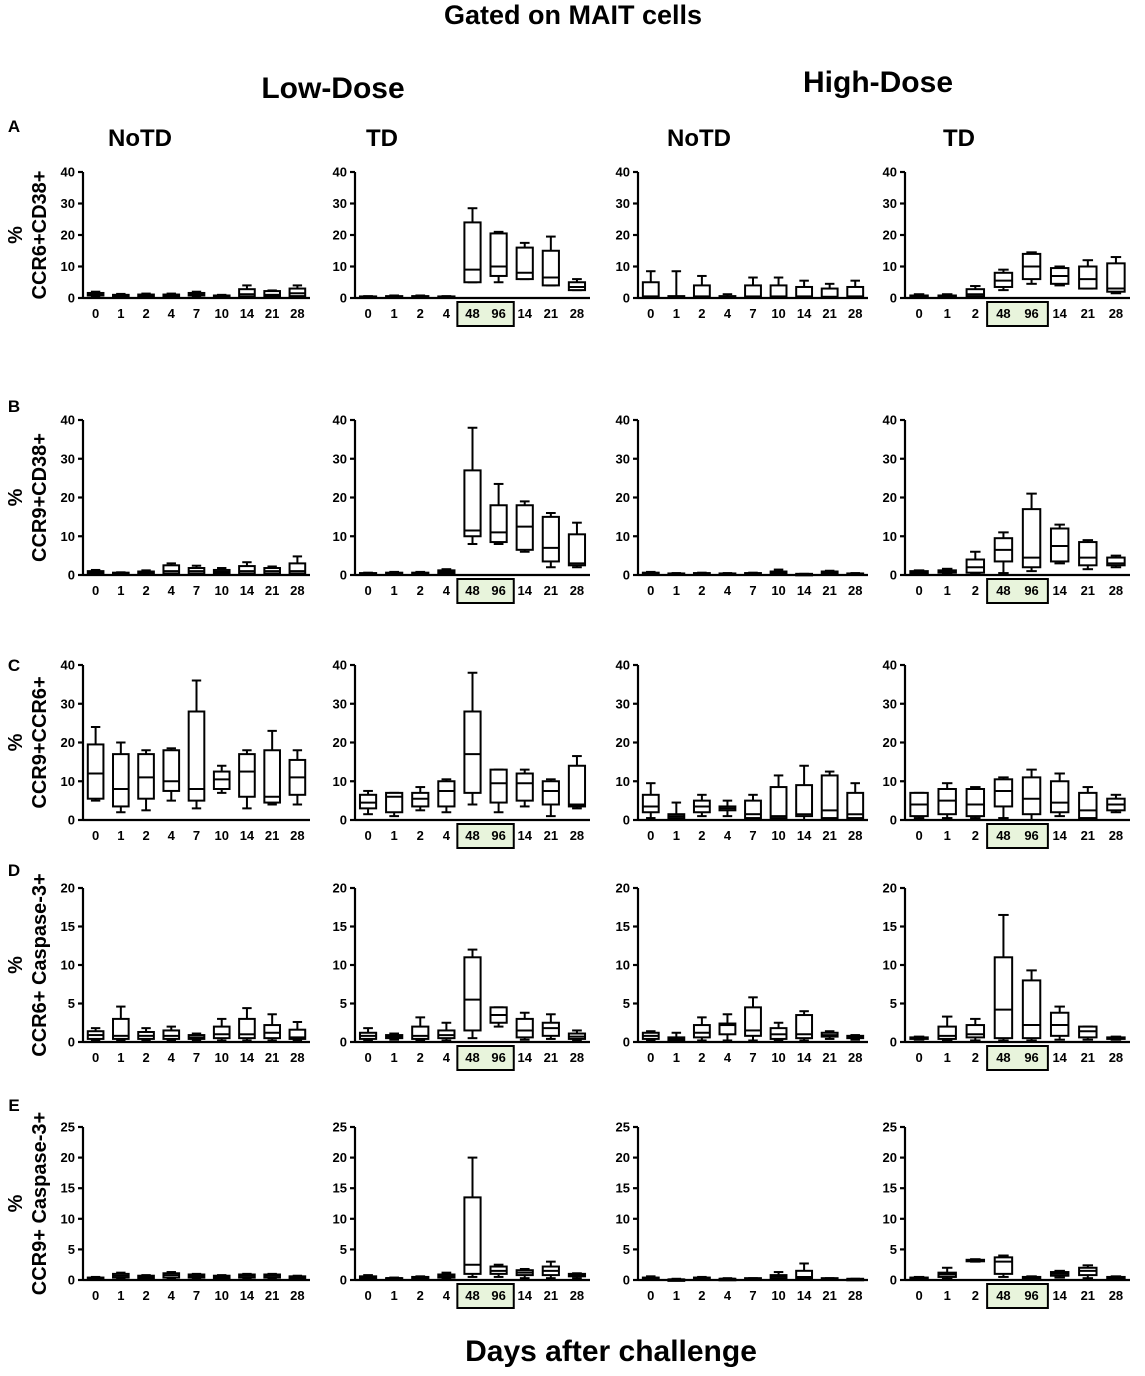 The image size is (1145, 1376). What do you see at coordinates (447, 835) in the screenshot?
I see `x-tick-label: 4` at bounding box center [447, 835].